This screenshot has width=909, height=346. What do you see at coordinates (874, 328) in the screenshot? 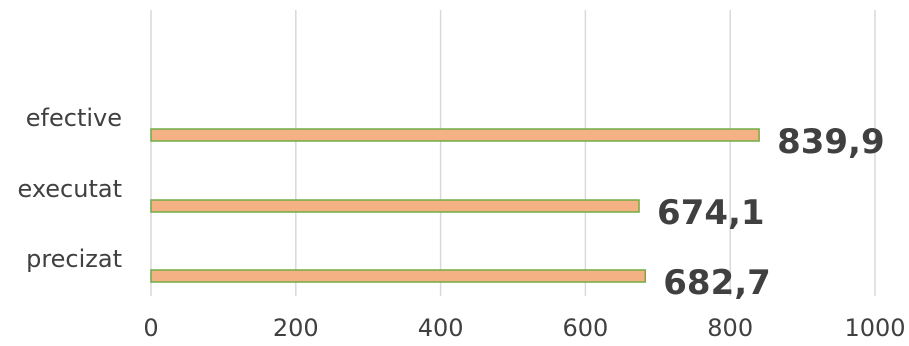
I see `x-tick-label-1000: 1000` at bounding box center [874, 328].